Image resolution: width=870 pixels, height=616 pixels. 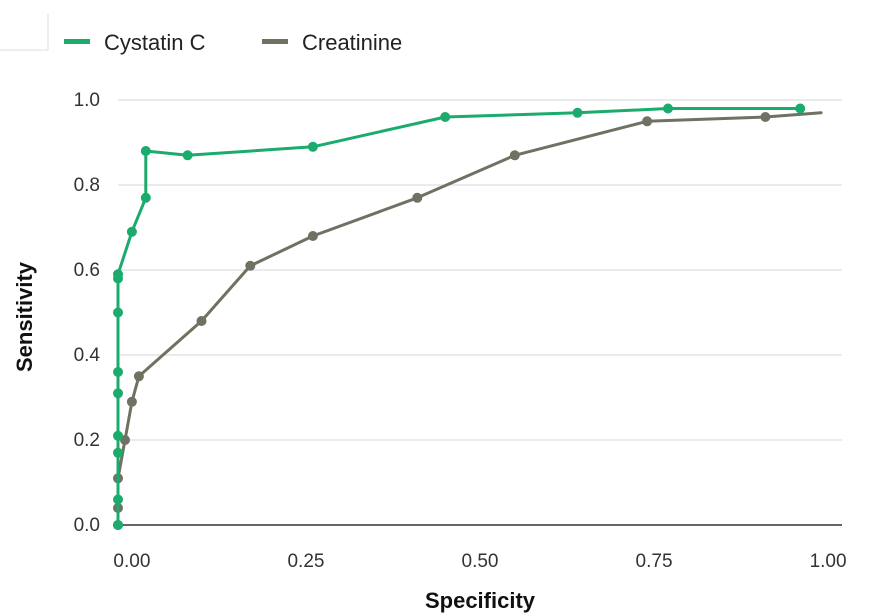 What do you see at coordinates (131, 561) in the screenshot?
I see `x-tick-label: 0.00` at bounding box center [131, 561].